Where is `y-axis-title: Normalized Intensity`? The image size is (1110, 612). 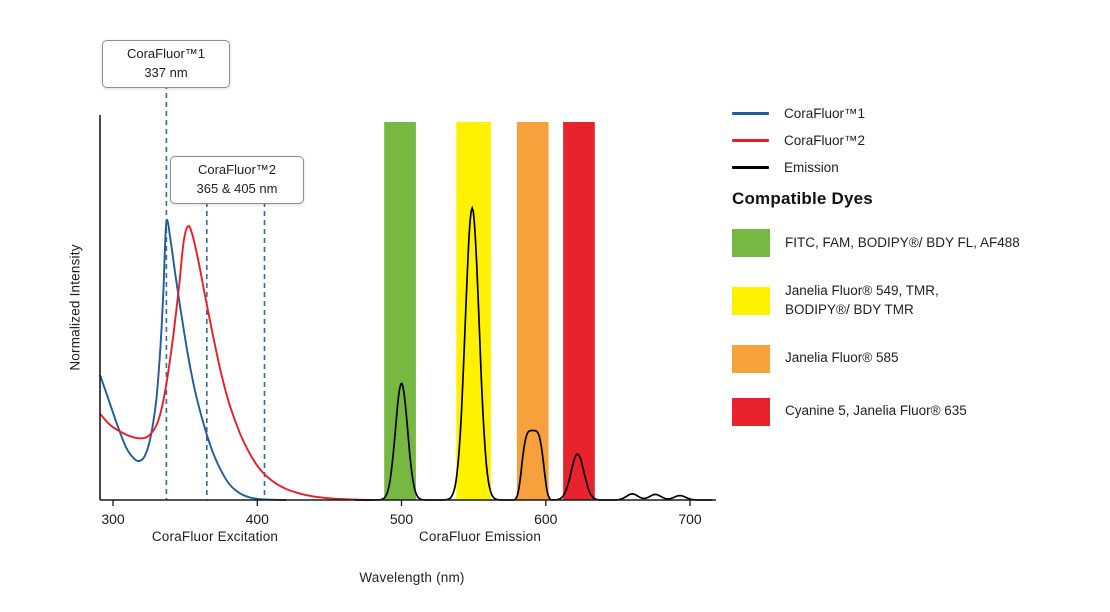
y-axis-title: Normalized Intensity is located at coordinates (75, 307).